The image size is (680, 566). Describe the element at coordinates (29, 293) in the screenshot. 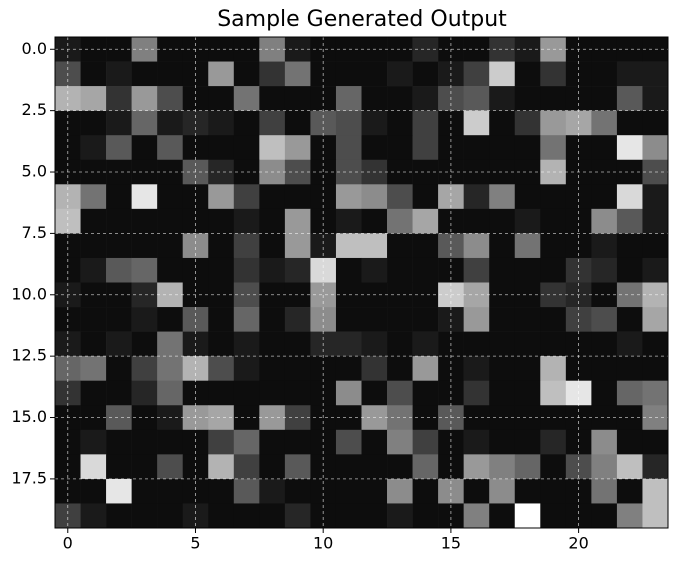

I see `y-tick-label: 10.0` at that location.